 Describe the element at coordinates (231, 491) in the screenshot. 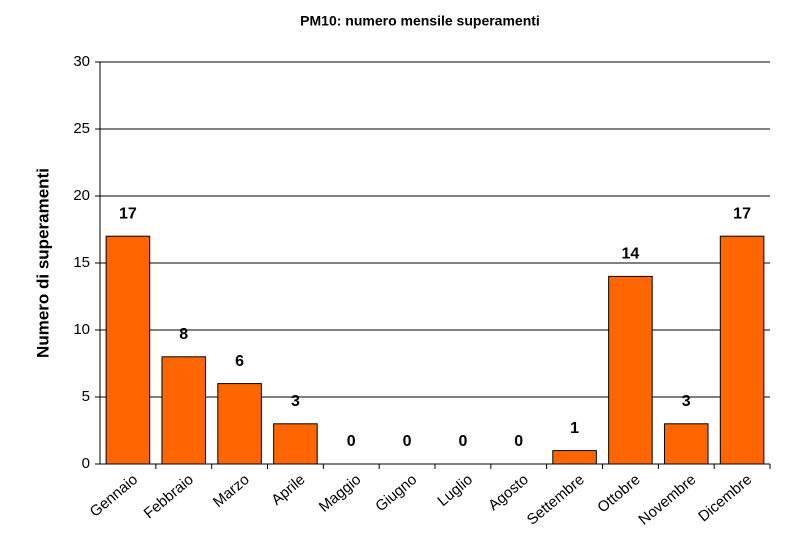

I see `x-tick-label: Marzo` at that location.